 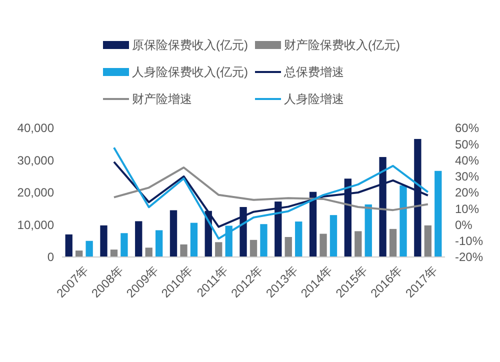 What do you see at coordinates (469, 257) in the screenshot?
I see `y2-tick-label: -20%` at bounding box center [469, 257].